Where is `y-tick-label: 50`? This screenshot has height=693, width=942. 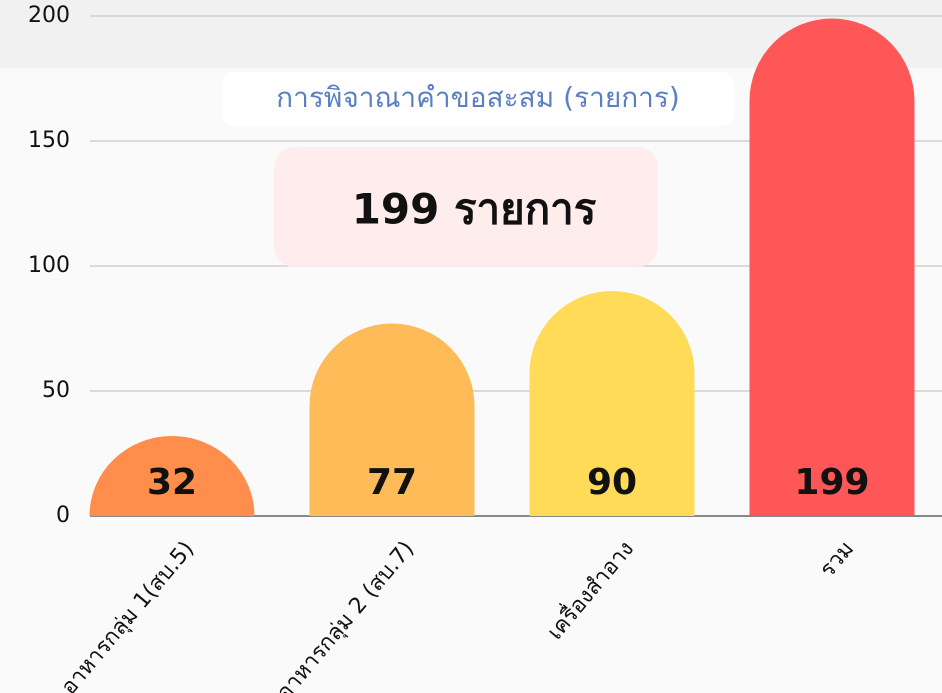 y-tick-label: 50 is located at coordinates (56, 390).